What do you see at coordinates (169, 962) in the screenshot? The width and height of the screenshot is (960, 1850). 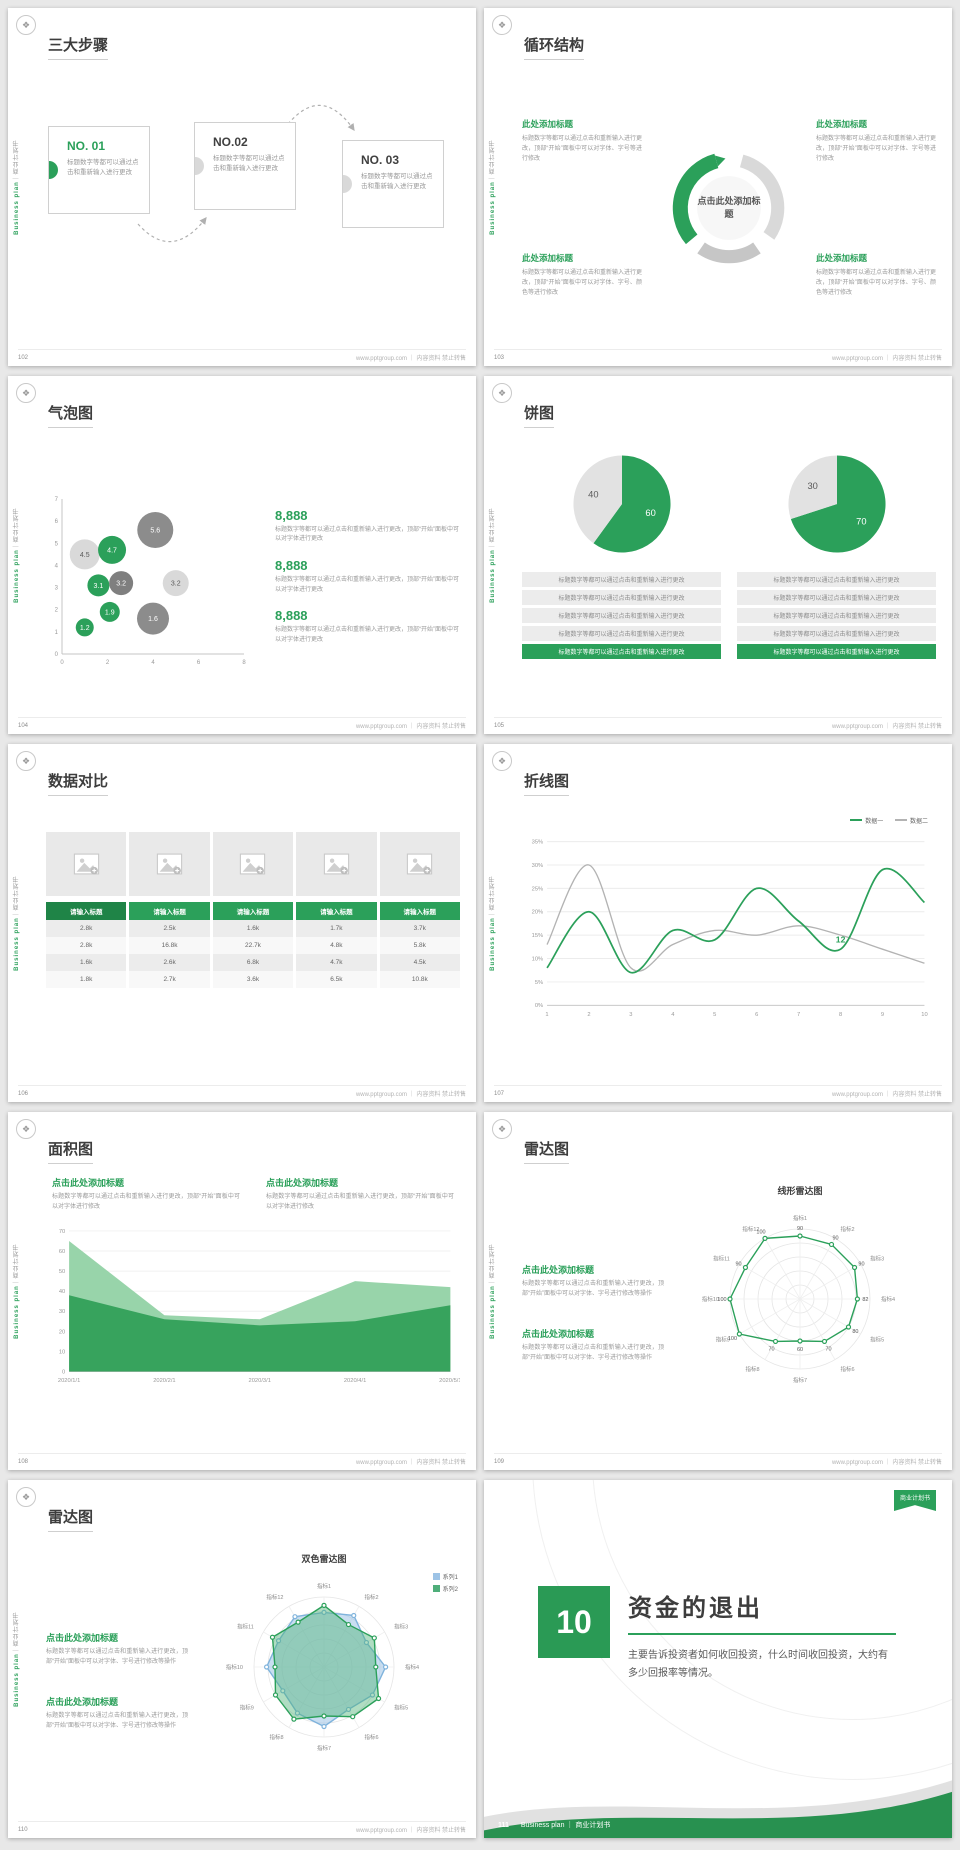 I see `table-cell: 2.6k` at bounding box center [169, 962].